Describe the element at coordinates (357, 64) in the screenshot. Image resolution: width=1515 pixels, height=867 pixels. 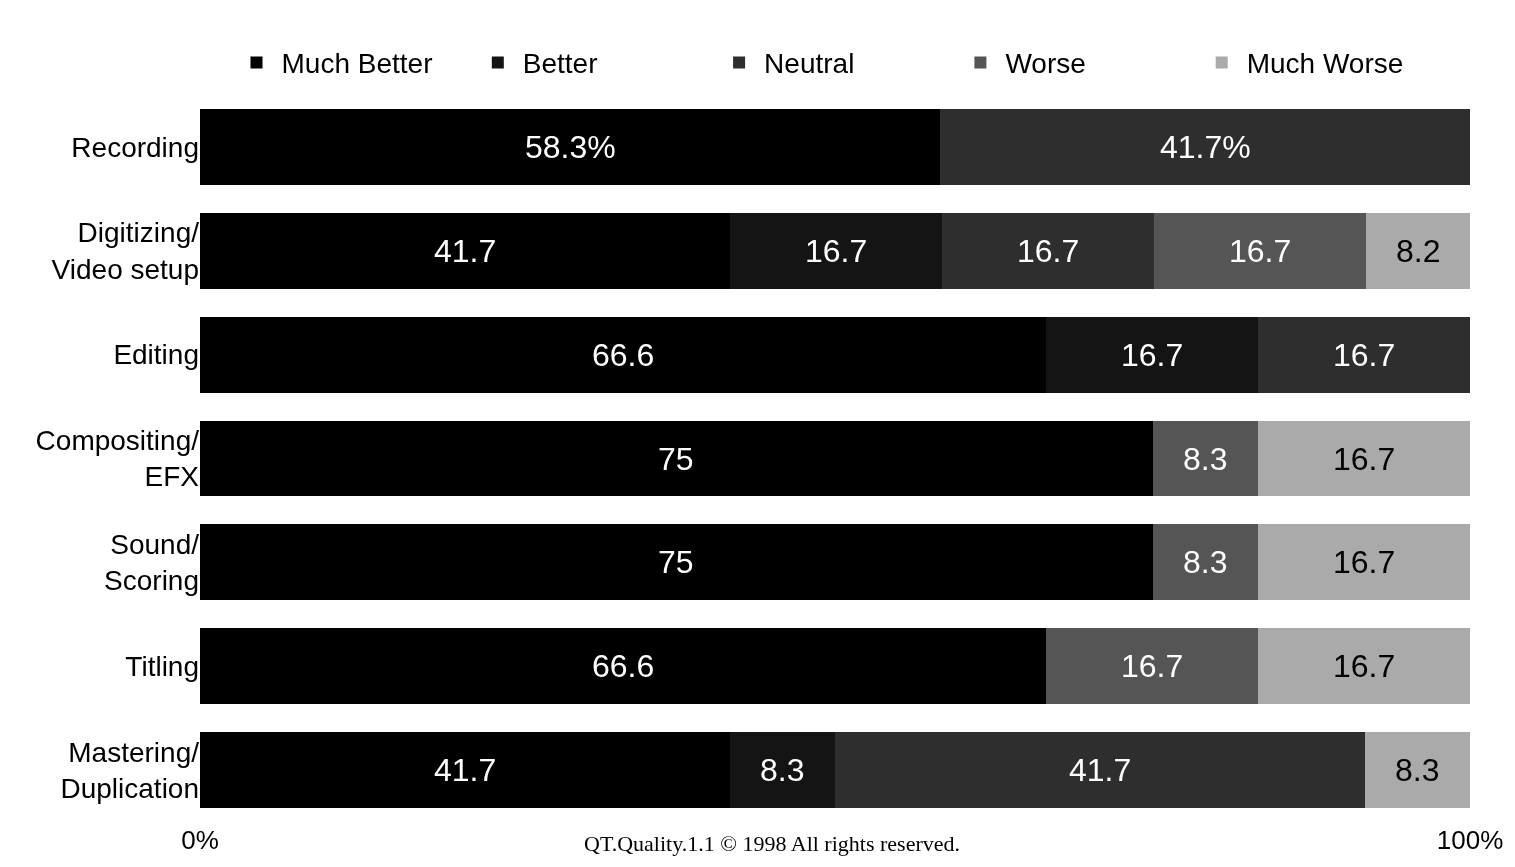
I see `legend-label: Much Better` at that location.